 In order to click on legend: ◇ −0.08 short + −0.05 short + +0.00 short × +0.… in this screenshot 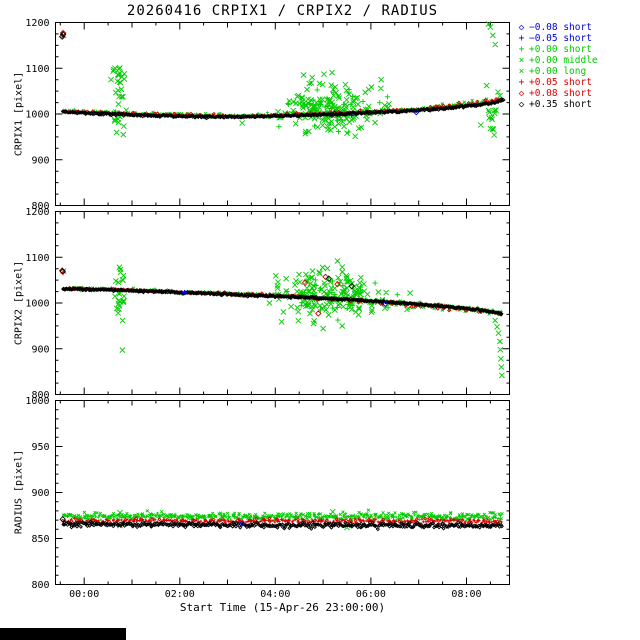, I will do `click(577, 66)`.